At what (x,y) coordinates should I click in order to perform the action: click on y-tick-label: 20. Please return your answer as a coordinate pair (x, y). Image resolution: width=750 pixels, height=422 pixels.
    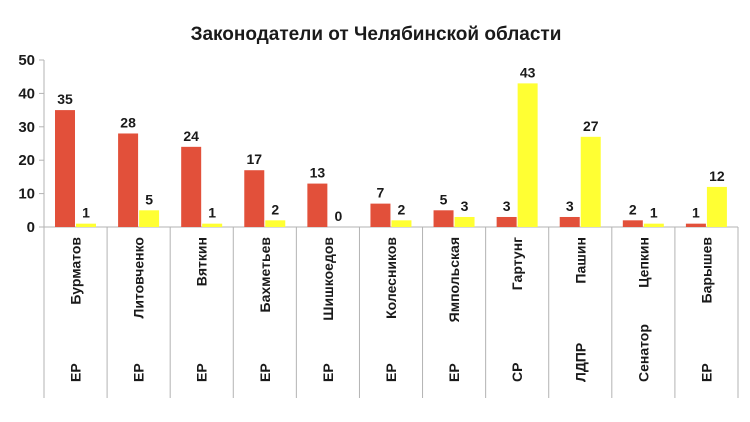
    Looking at the image, I should click on (26, 160).